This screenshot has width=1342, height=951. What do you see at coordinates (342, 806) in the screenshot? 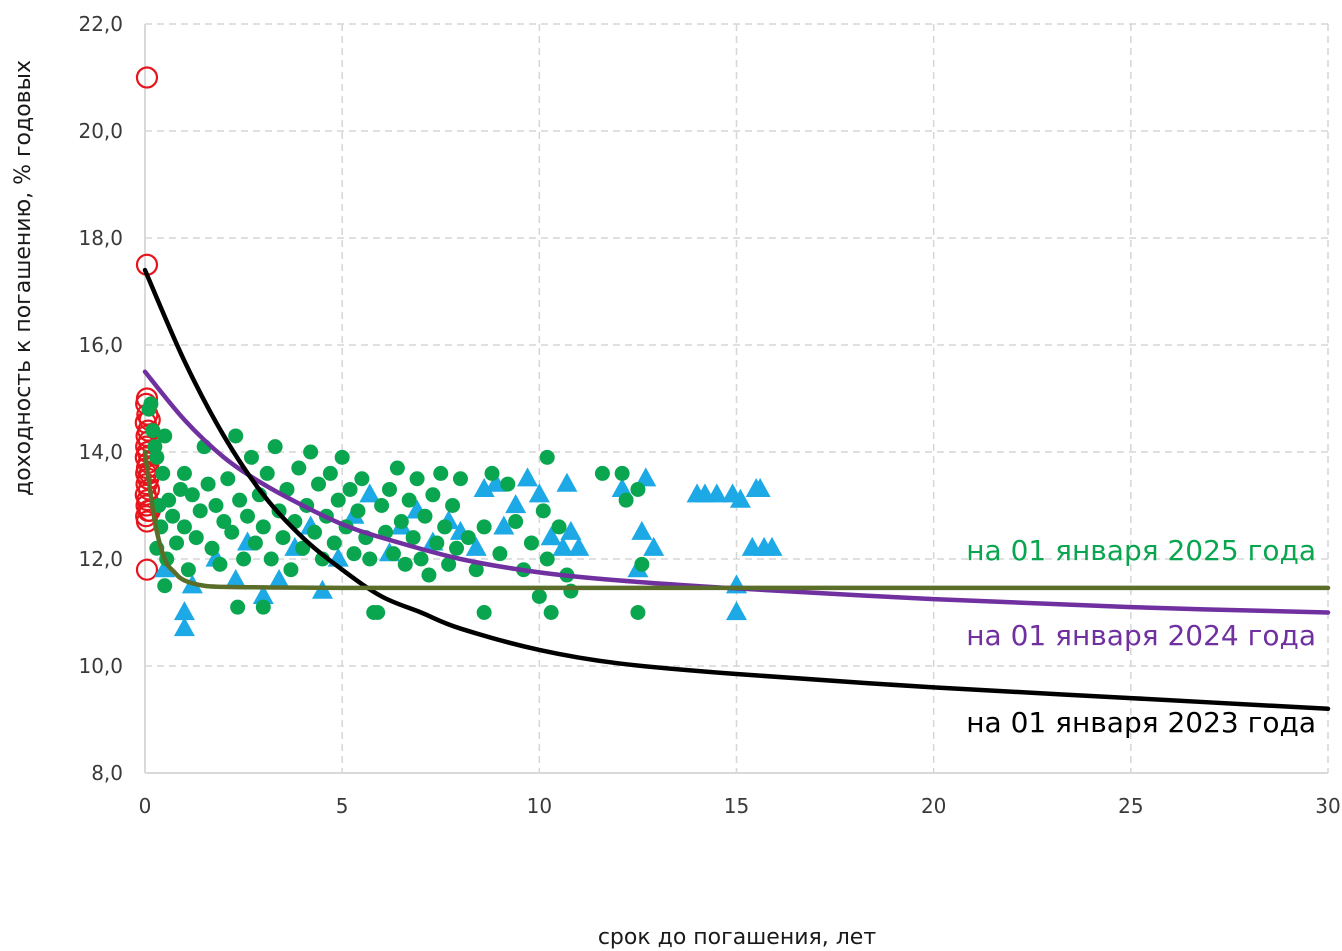
I see `x-tick-label: 5` at bounding box center [342, 806].